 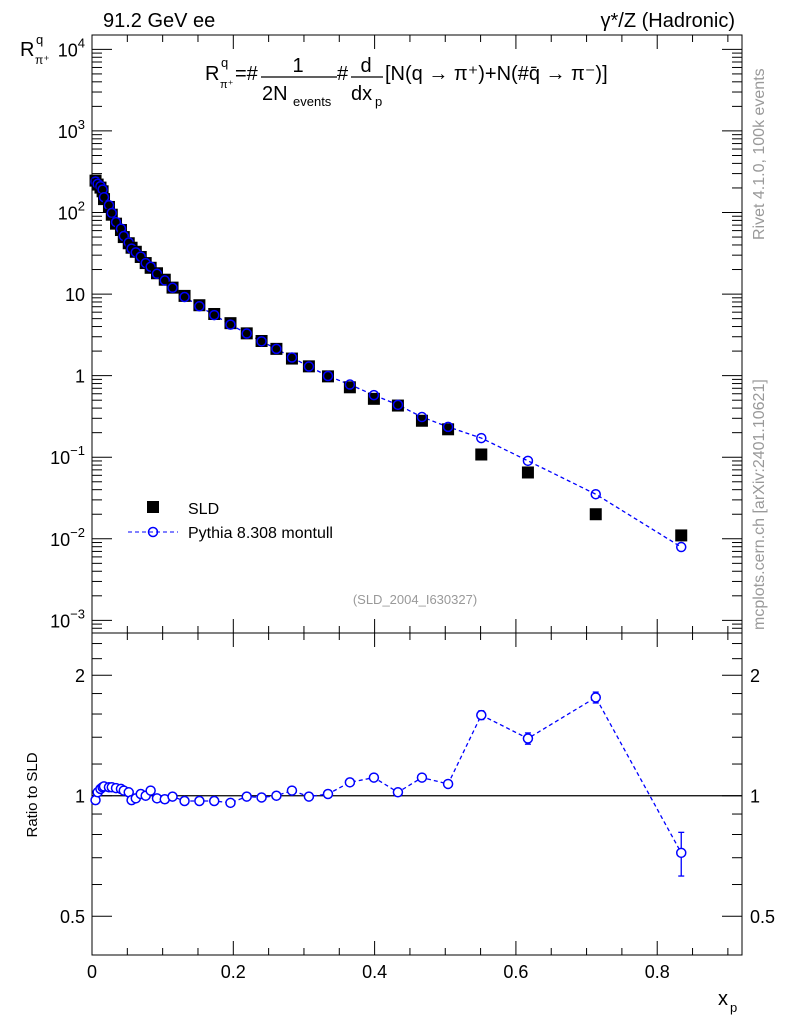 What do you see at coordinates (77, 532) in the screenshot?
I see `y-tick-exponent: −2` at bounding box center [77, 532].